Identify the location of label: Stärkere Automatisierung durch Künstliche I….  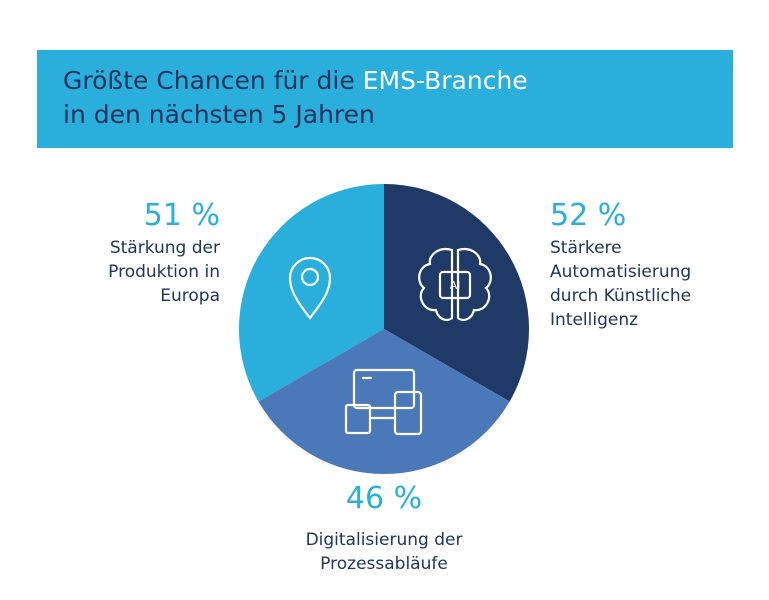
(620, 284).